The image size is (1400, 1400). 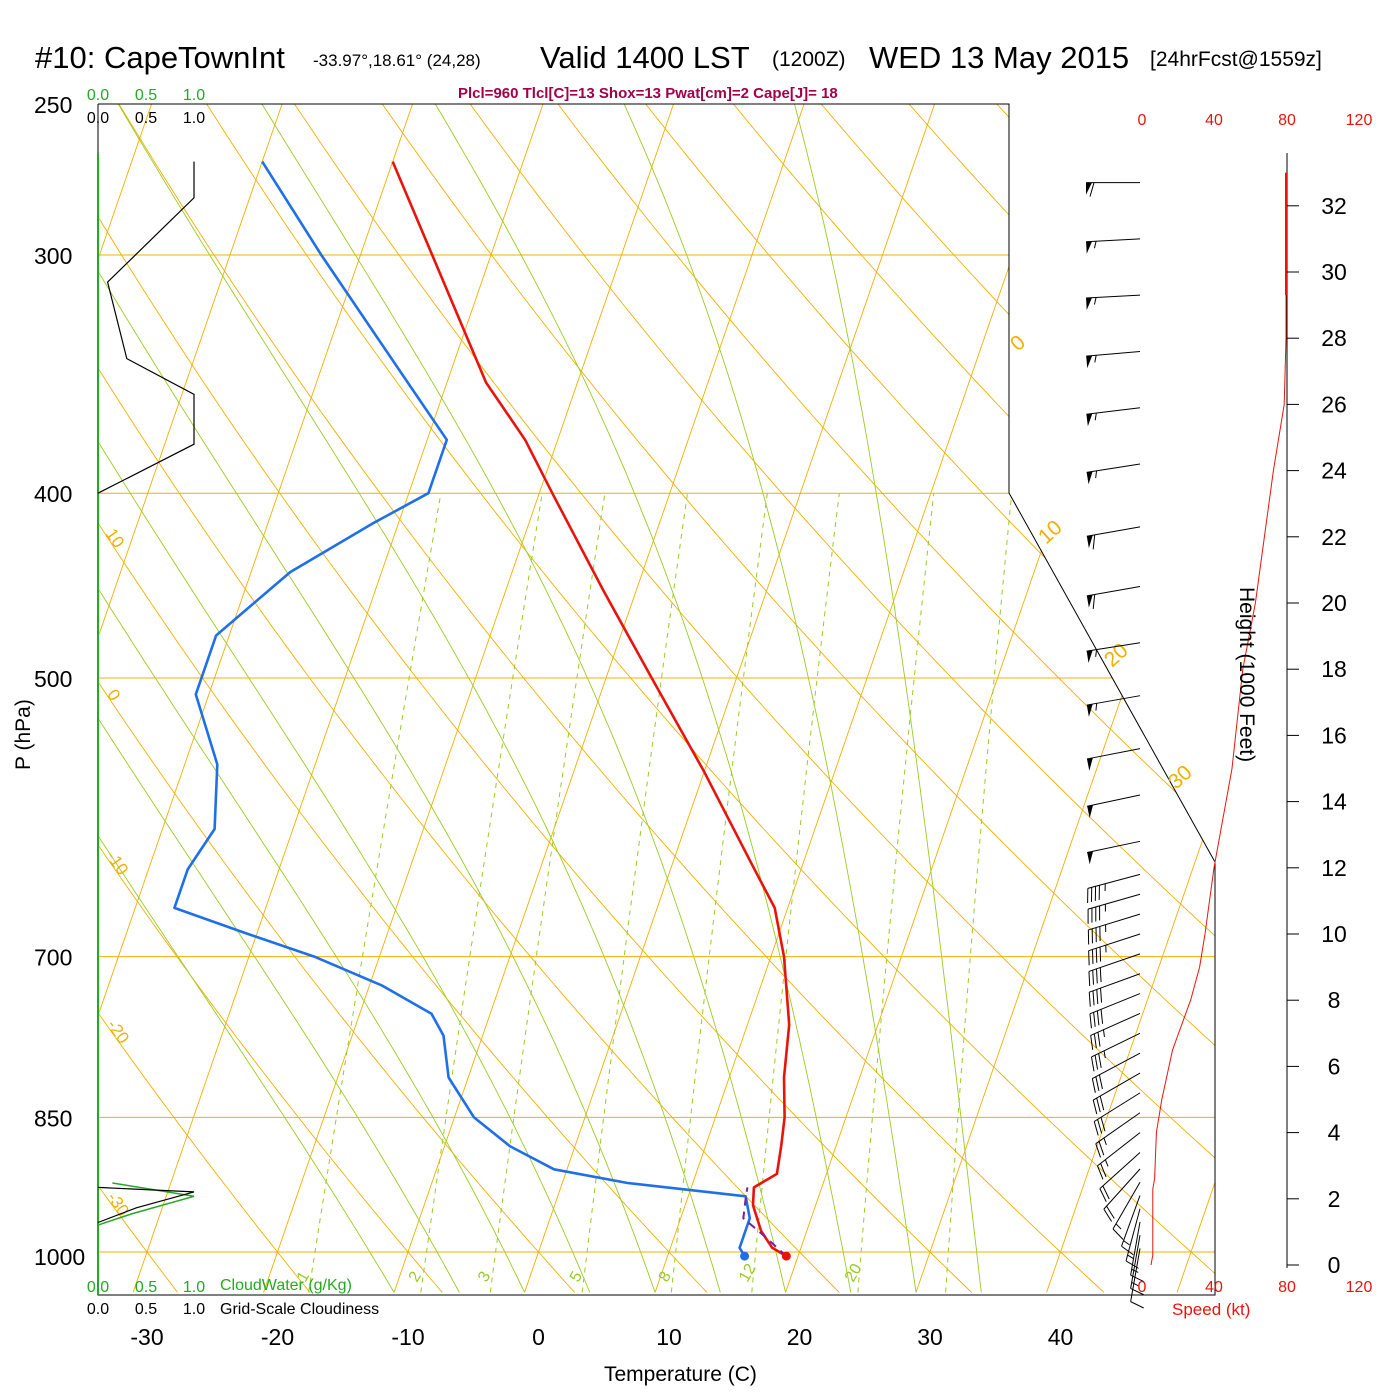 I want to click on mixing-ratio-label: 3, so click(x=484, y=1277).